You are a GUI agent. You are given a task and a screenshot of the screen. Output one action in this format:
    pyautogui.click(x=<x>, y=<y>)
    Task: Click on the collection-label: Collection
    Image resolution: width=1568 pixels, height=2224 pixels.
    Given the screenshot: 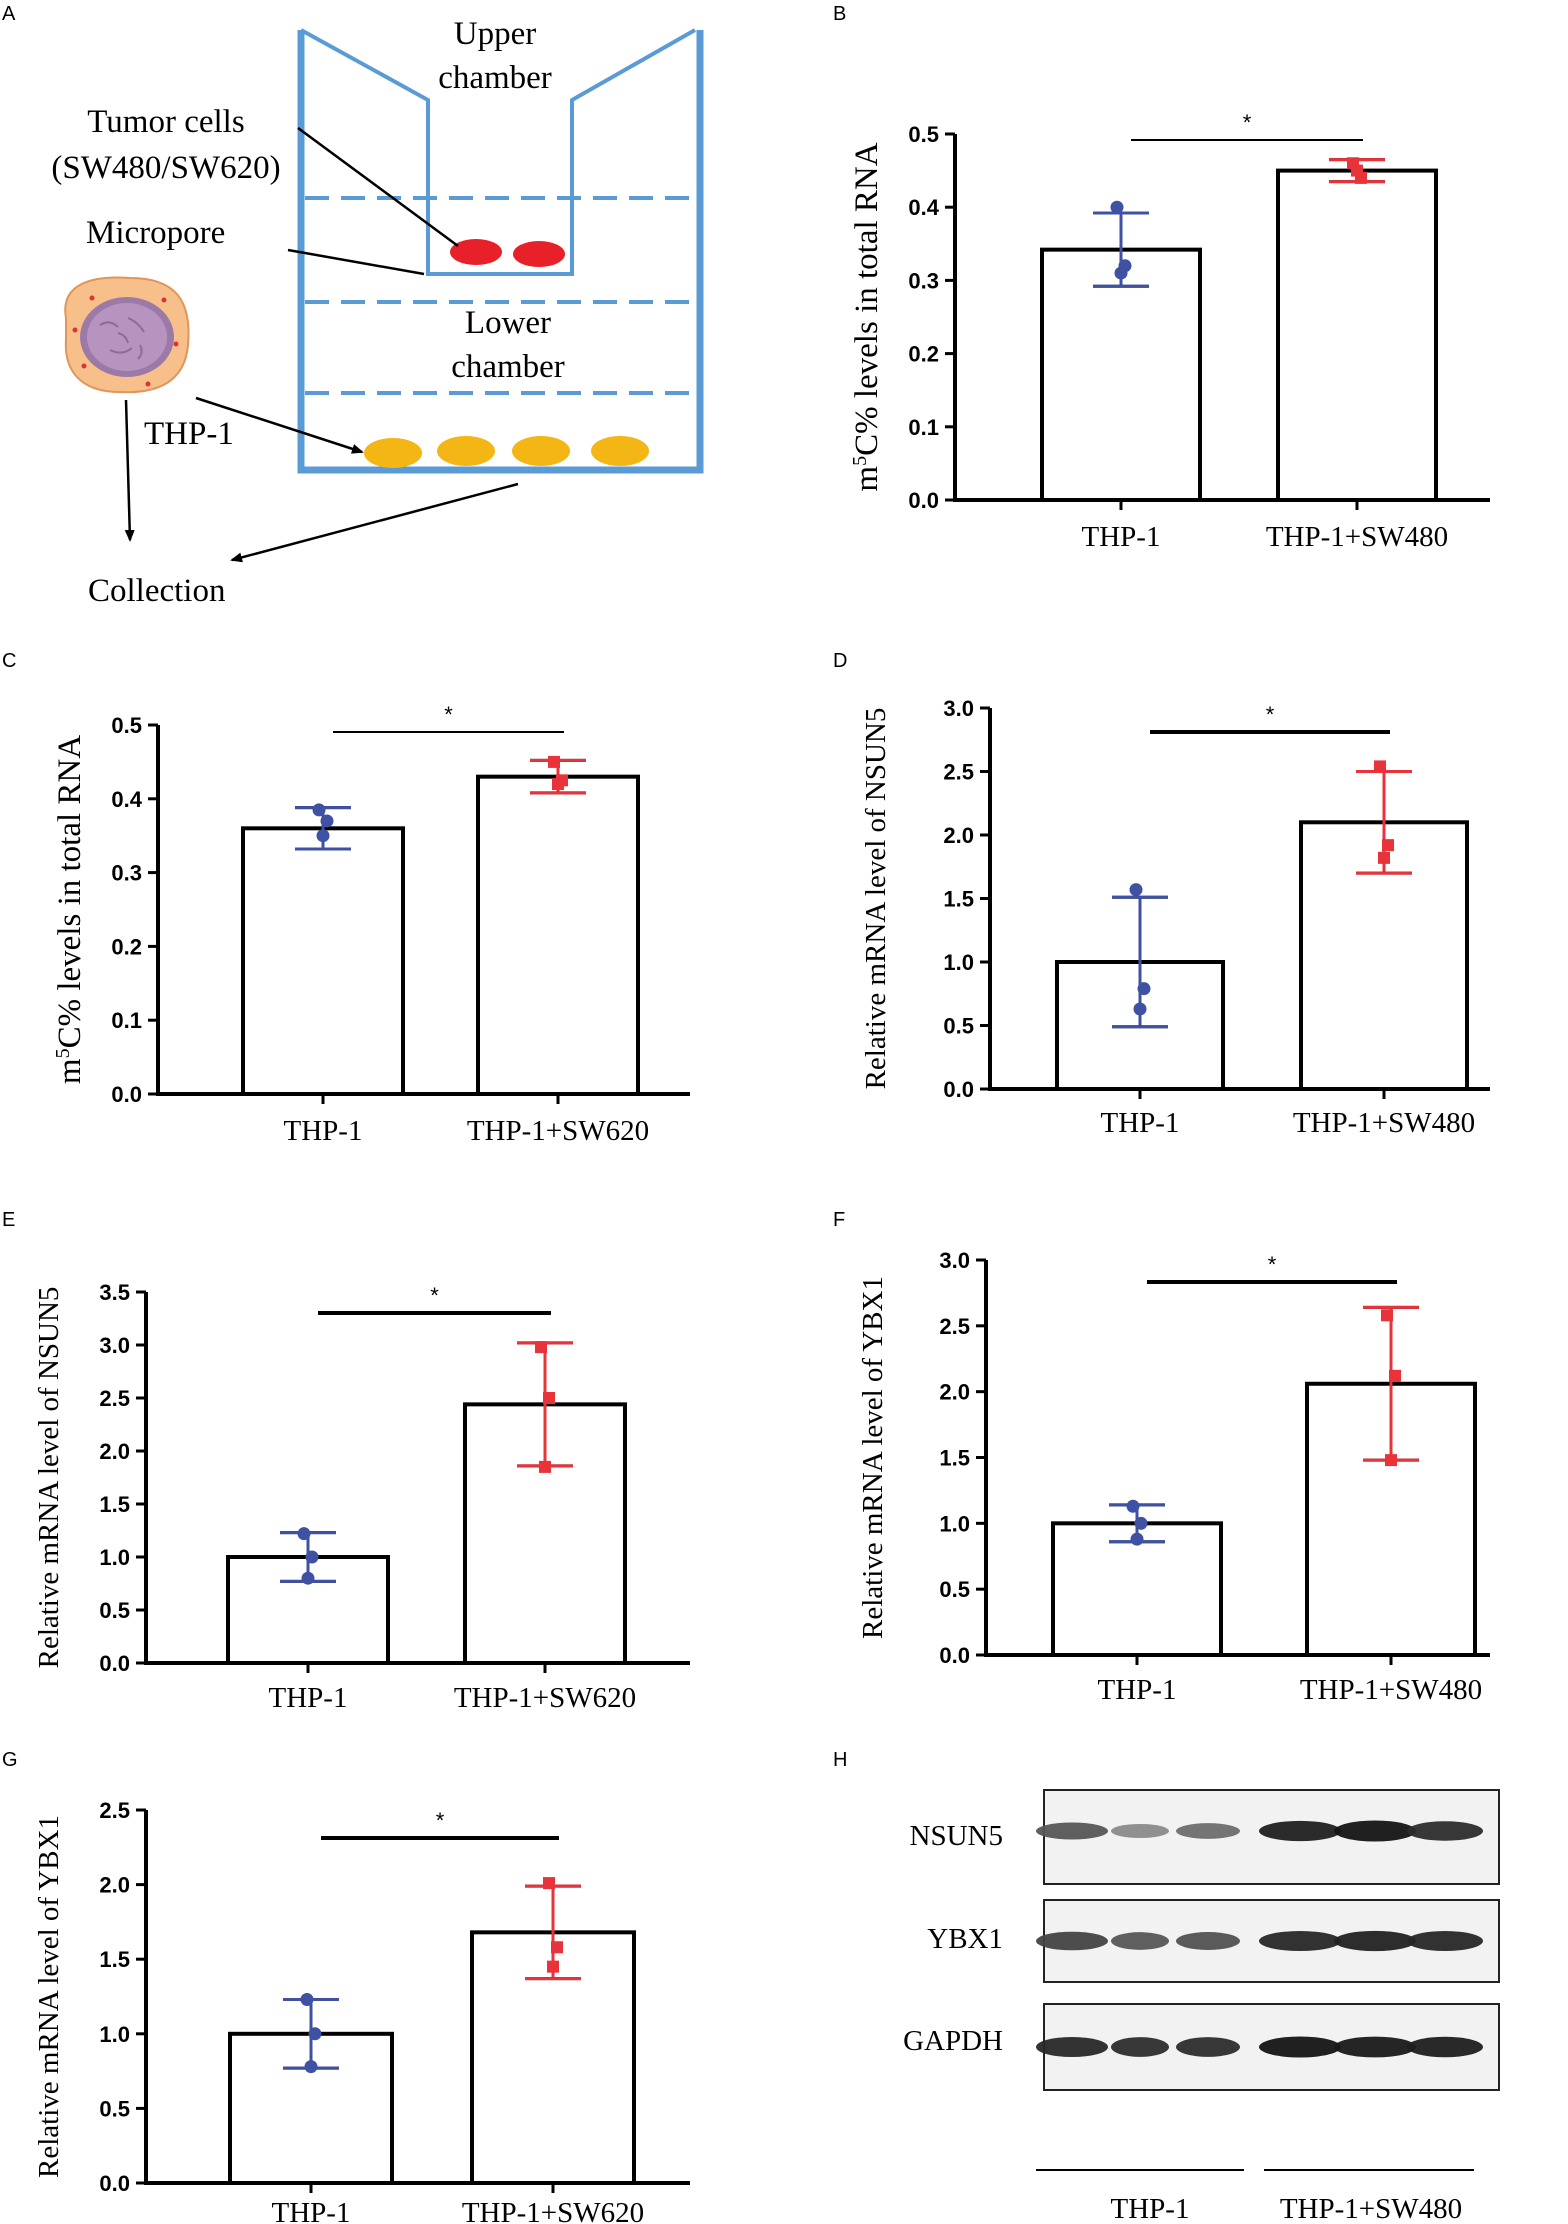 What is the action you would take?
    pyautogui.click(x=156, y=591)
    